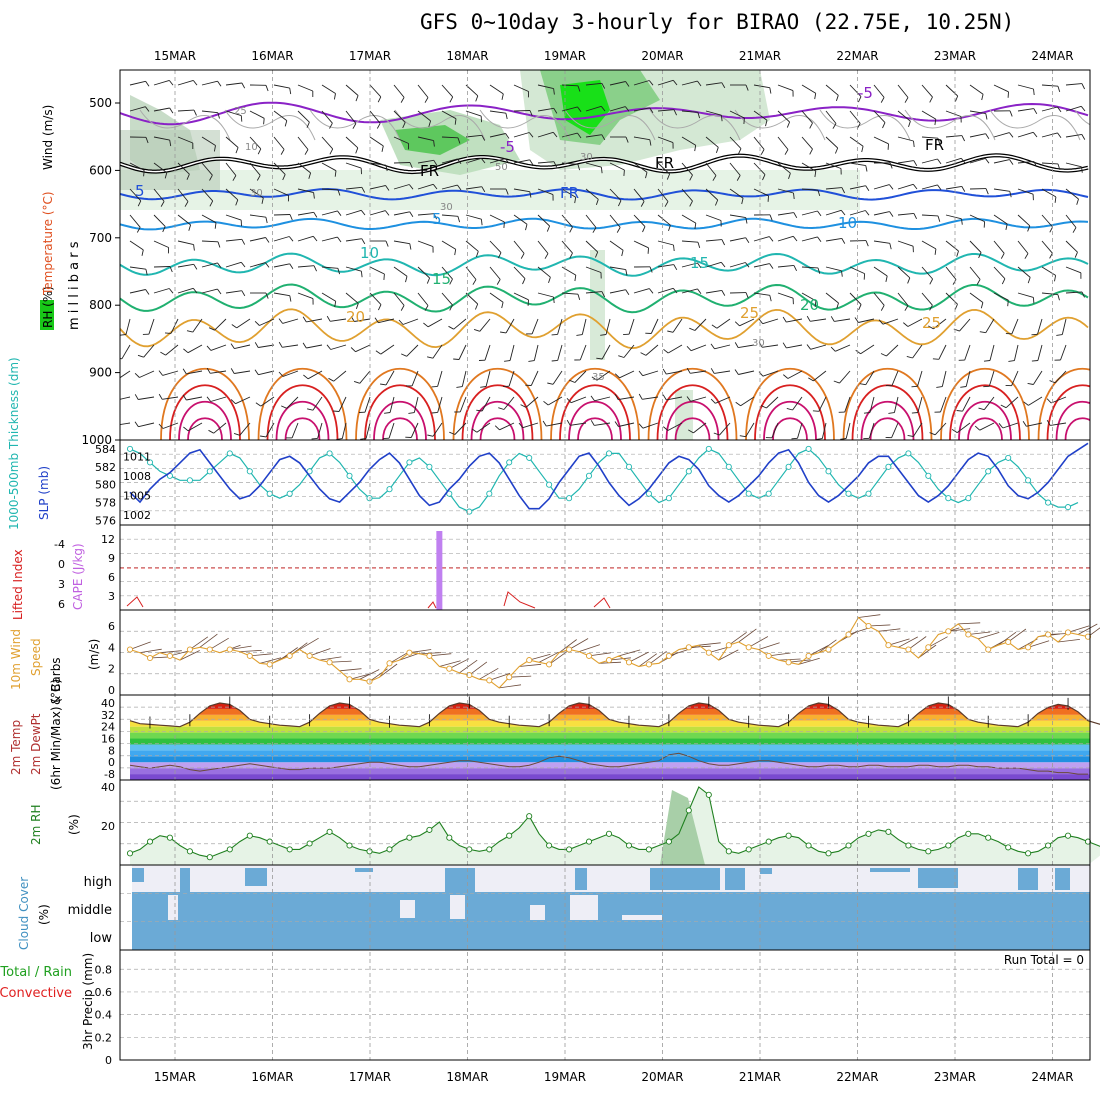 The height and width of the screenshot is (1100, 1100). What do you see at coordinates (36, 744) in the screenshot?
I see `temp-label-group-2: 2m DewPt` at bounding box center [36, 744].